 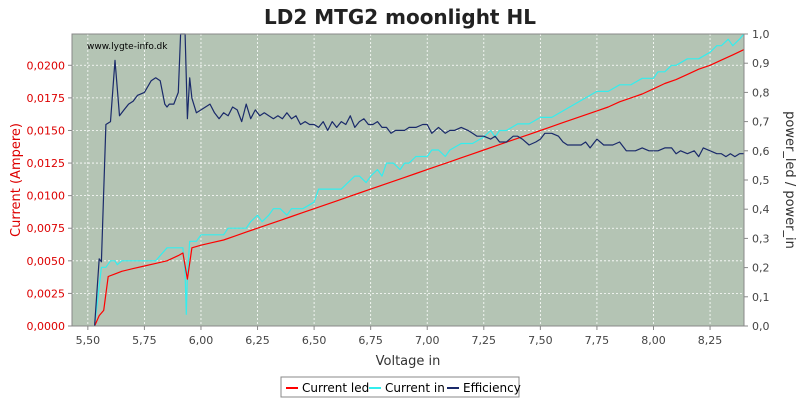 I want to click on y-right-tick-label: 1,0, so click(x=761, y=34).